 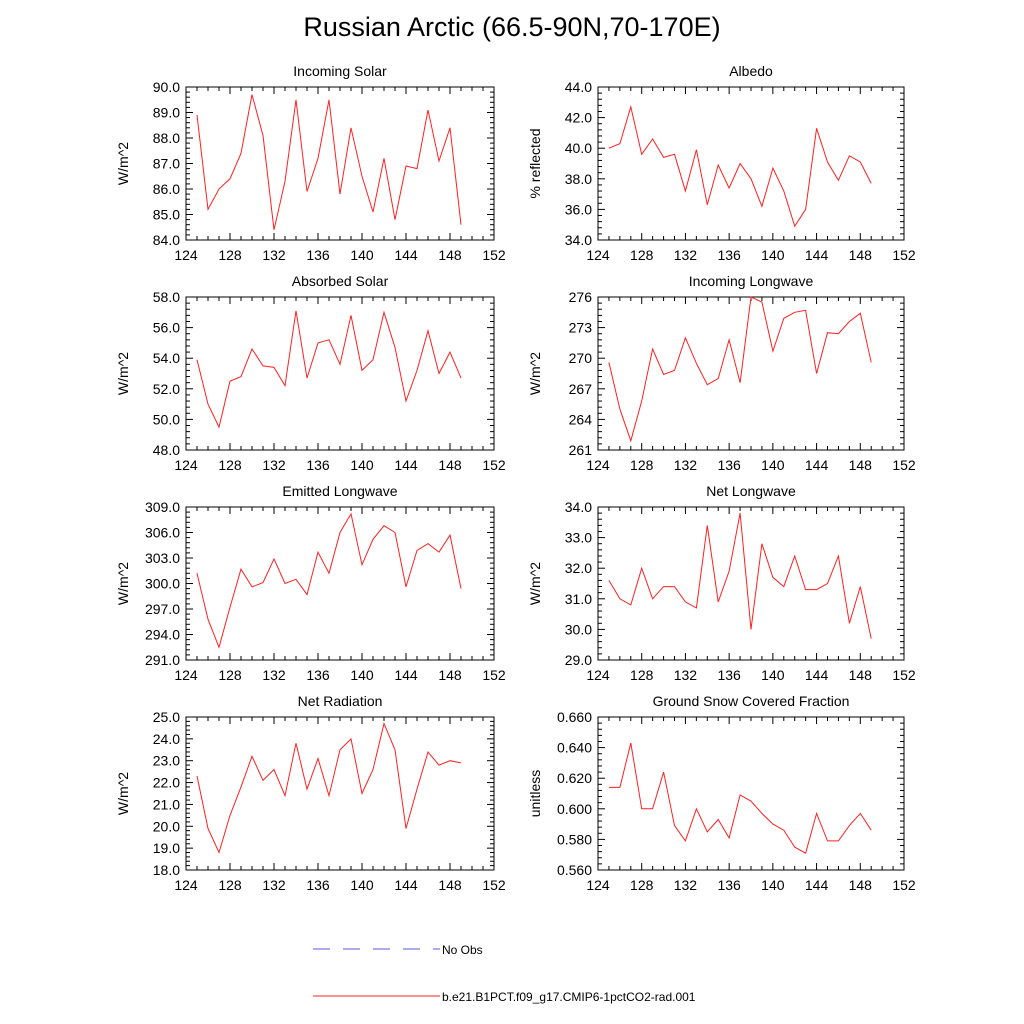 What do you see at coordinates (578, 240) in the screenshot?
I see `y-tick-label: 34.0` at bounding box center [578, 240].